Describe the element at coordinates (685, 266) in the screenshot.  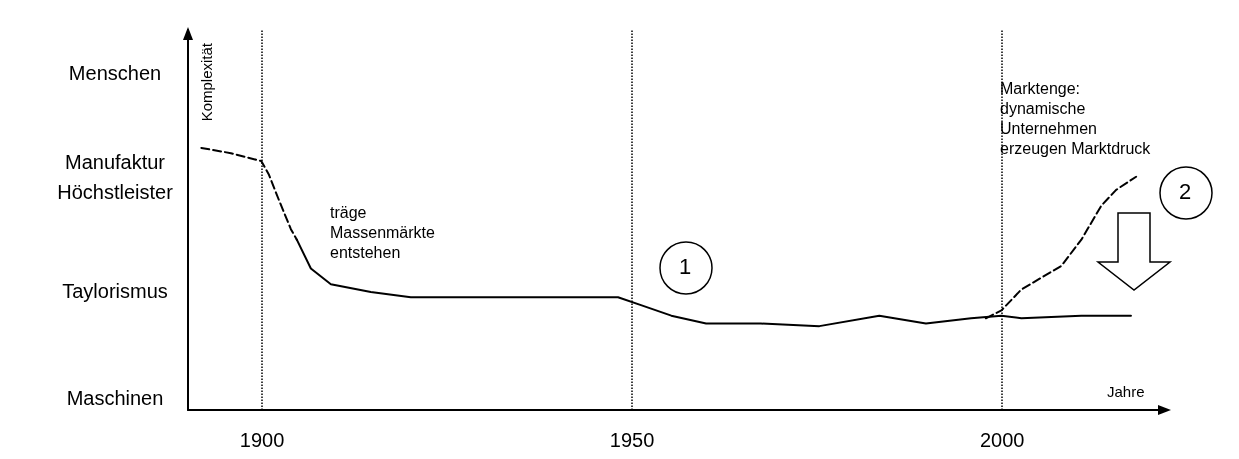
I see `annotation: 1` at that location.